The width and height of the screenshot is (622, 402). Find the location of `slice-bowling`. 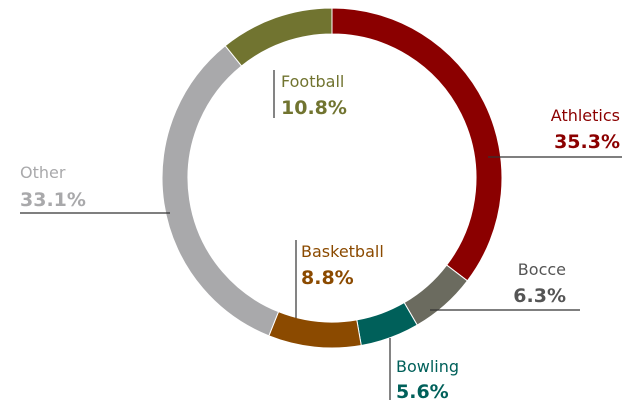

slice-bowling is located at coordinates (387, 324).